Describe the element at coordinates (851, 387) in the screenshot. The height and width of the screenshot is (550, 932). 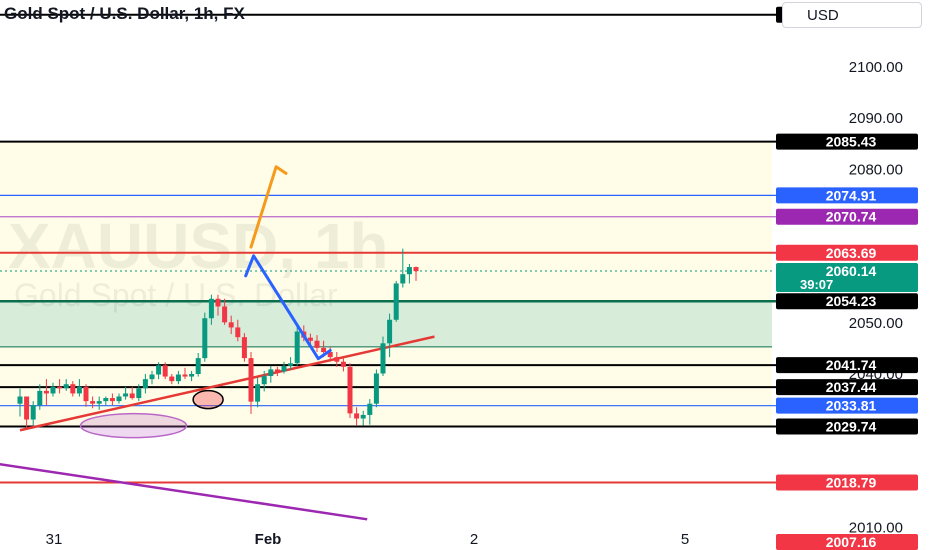
I see `price-badge-label-7: 2037.44` at that location.